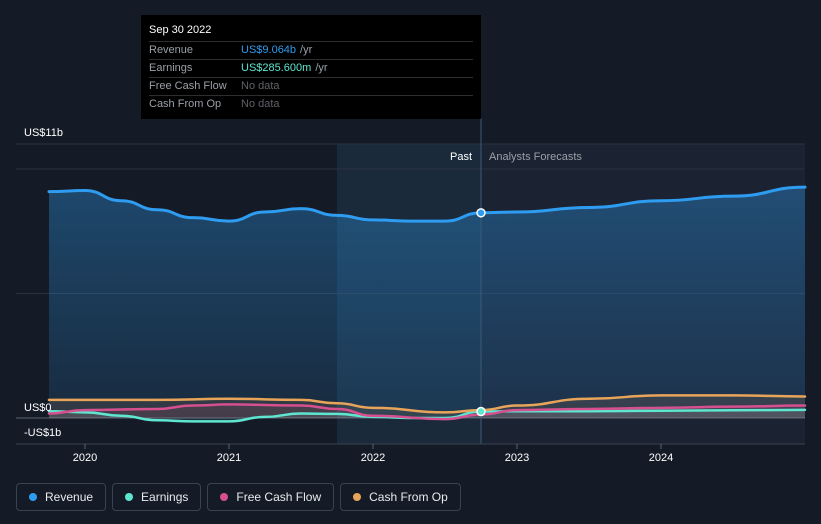 This screenshot has width=821, height=524. Describe the element at coordinates (481, 411) in the screenshot. I see `earnings-highlight-point` at that location.